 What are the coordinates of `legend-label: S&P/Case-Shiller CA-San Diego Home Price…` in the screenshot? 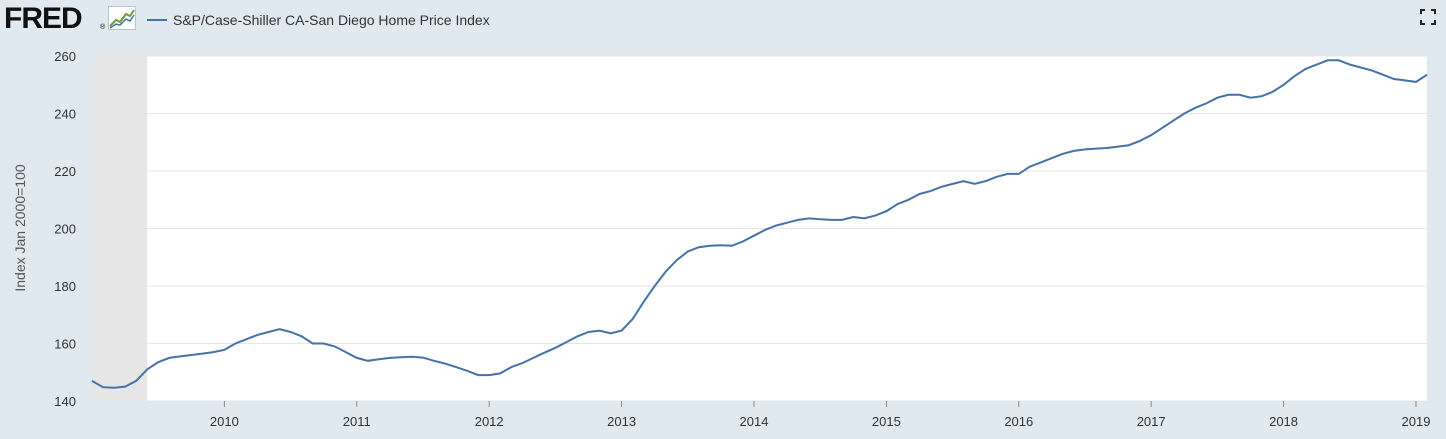 It's located at (331, 20).